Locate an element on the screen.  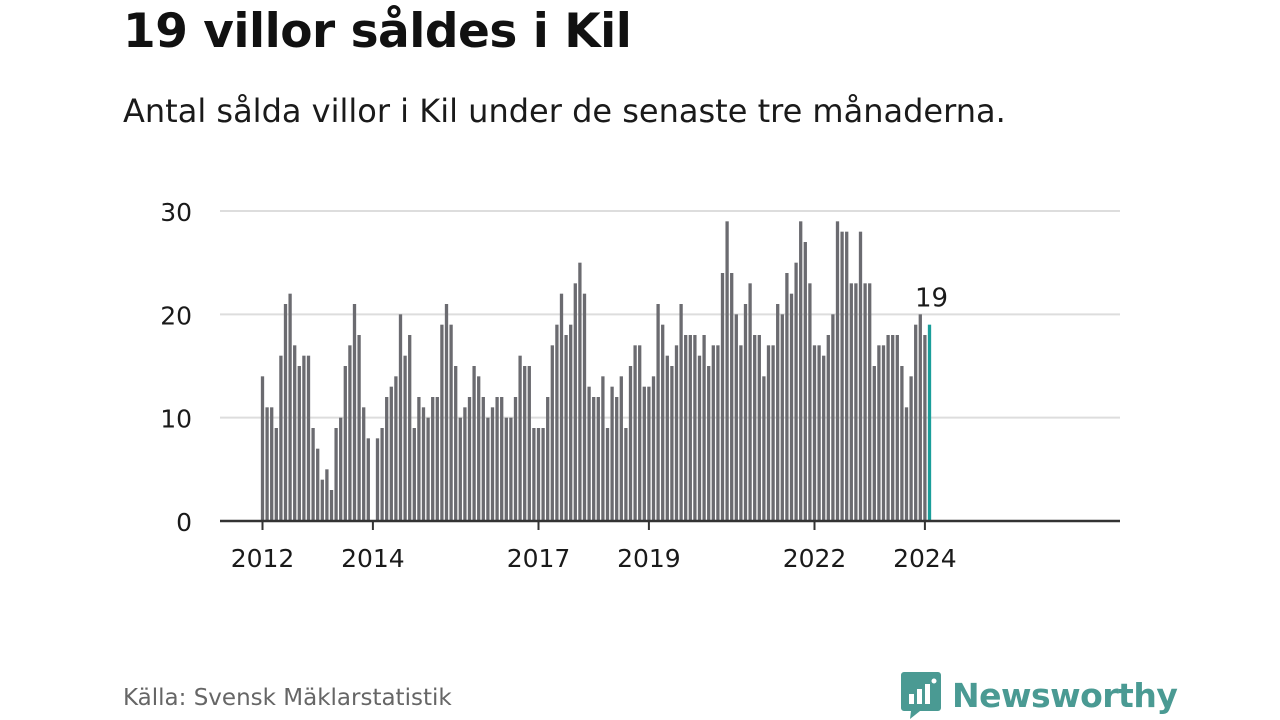
brand-name: Newsworthy is located at coordinates (1065, 695).